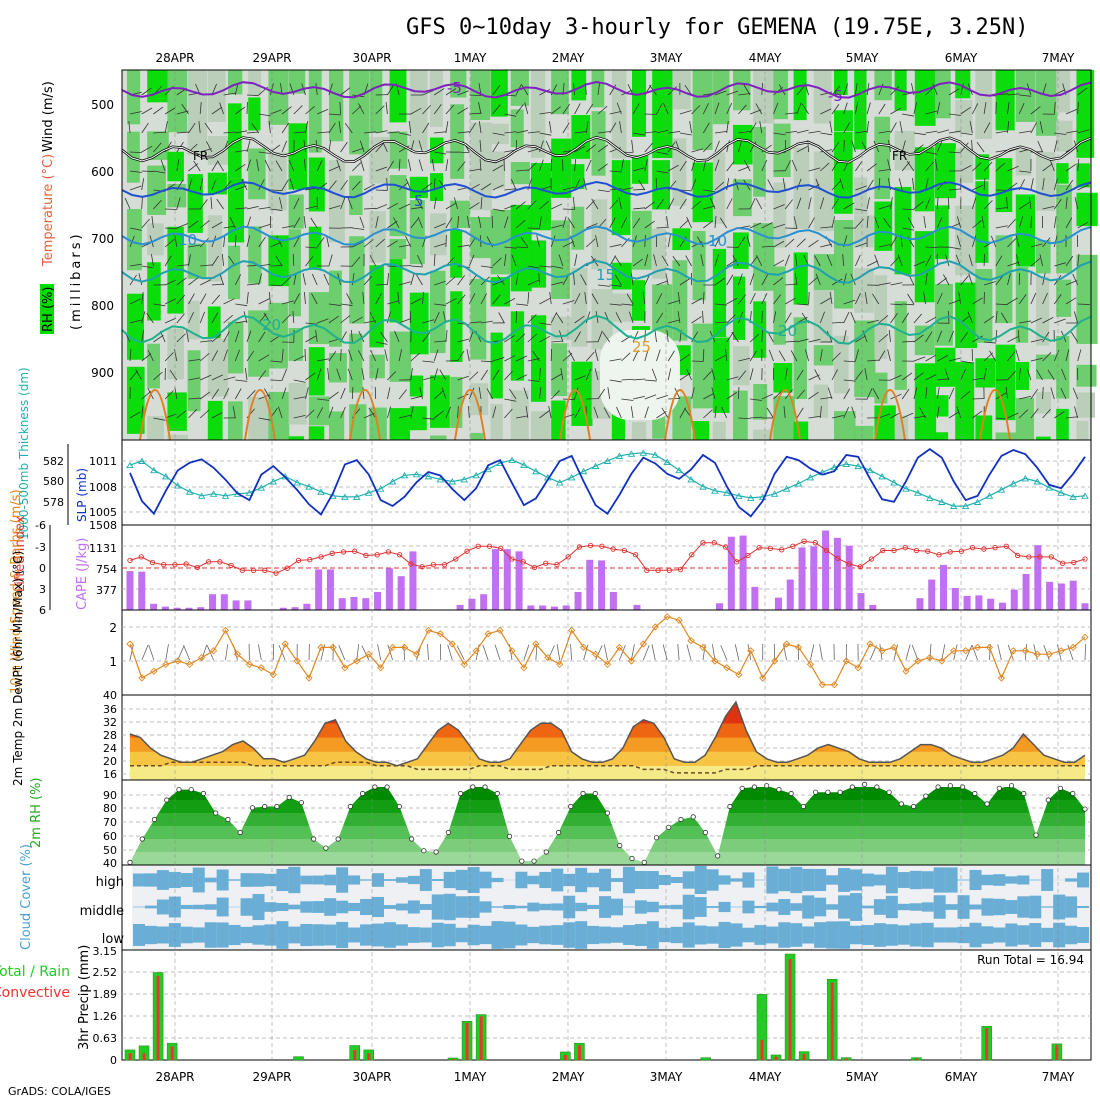 The width and height of the screenshot is (1100, 1100). What do you see at coordinates (53, 461) in the screenshot?
I see `thickness-tick: 582` at bounding box center [53, 461].